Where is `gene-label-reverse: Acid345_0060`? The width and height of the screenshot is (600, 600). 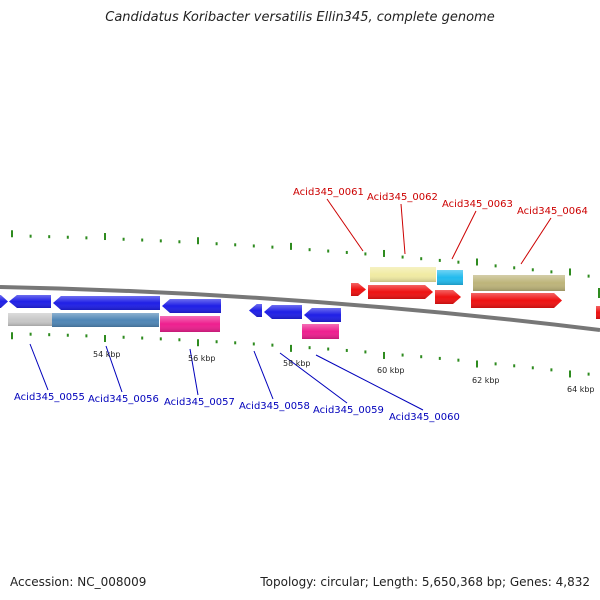
gene-label-reverse: Acid345_0060 is located at coordinates (424, 417).